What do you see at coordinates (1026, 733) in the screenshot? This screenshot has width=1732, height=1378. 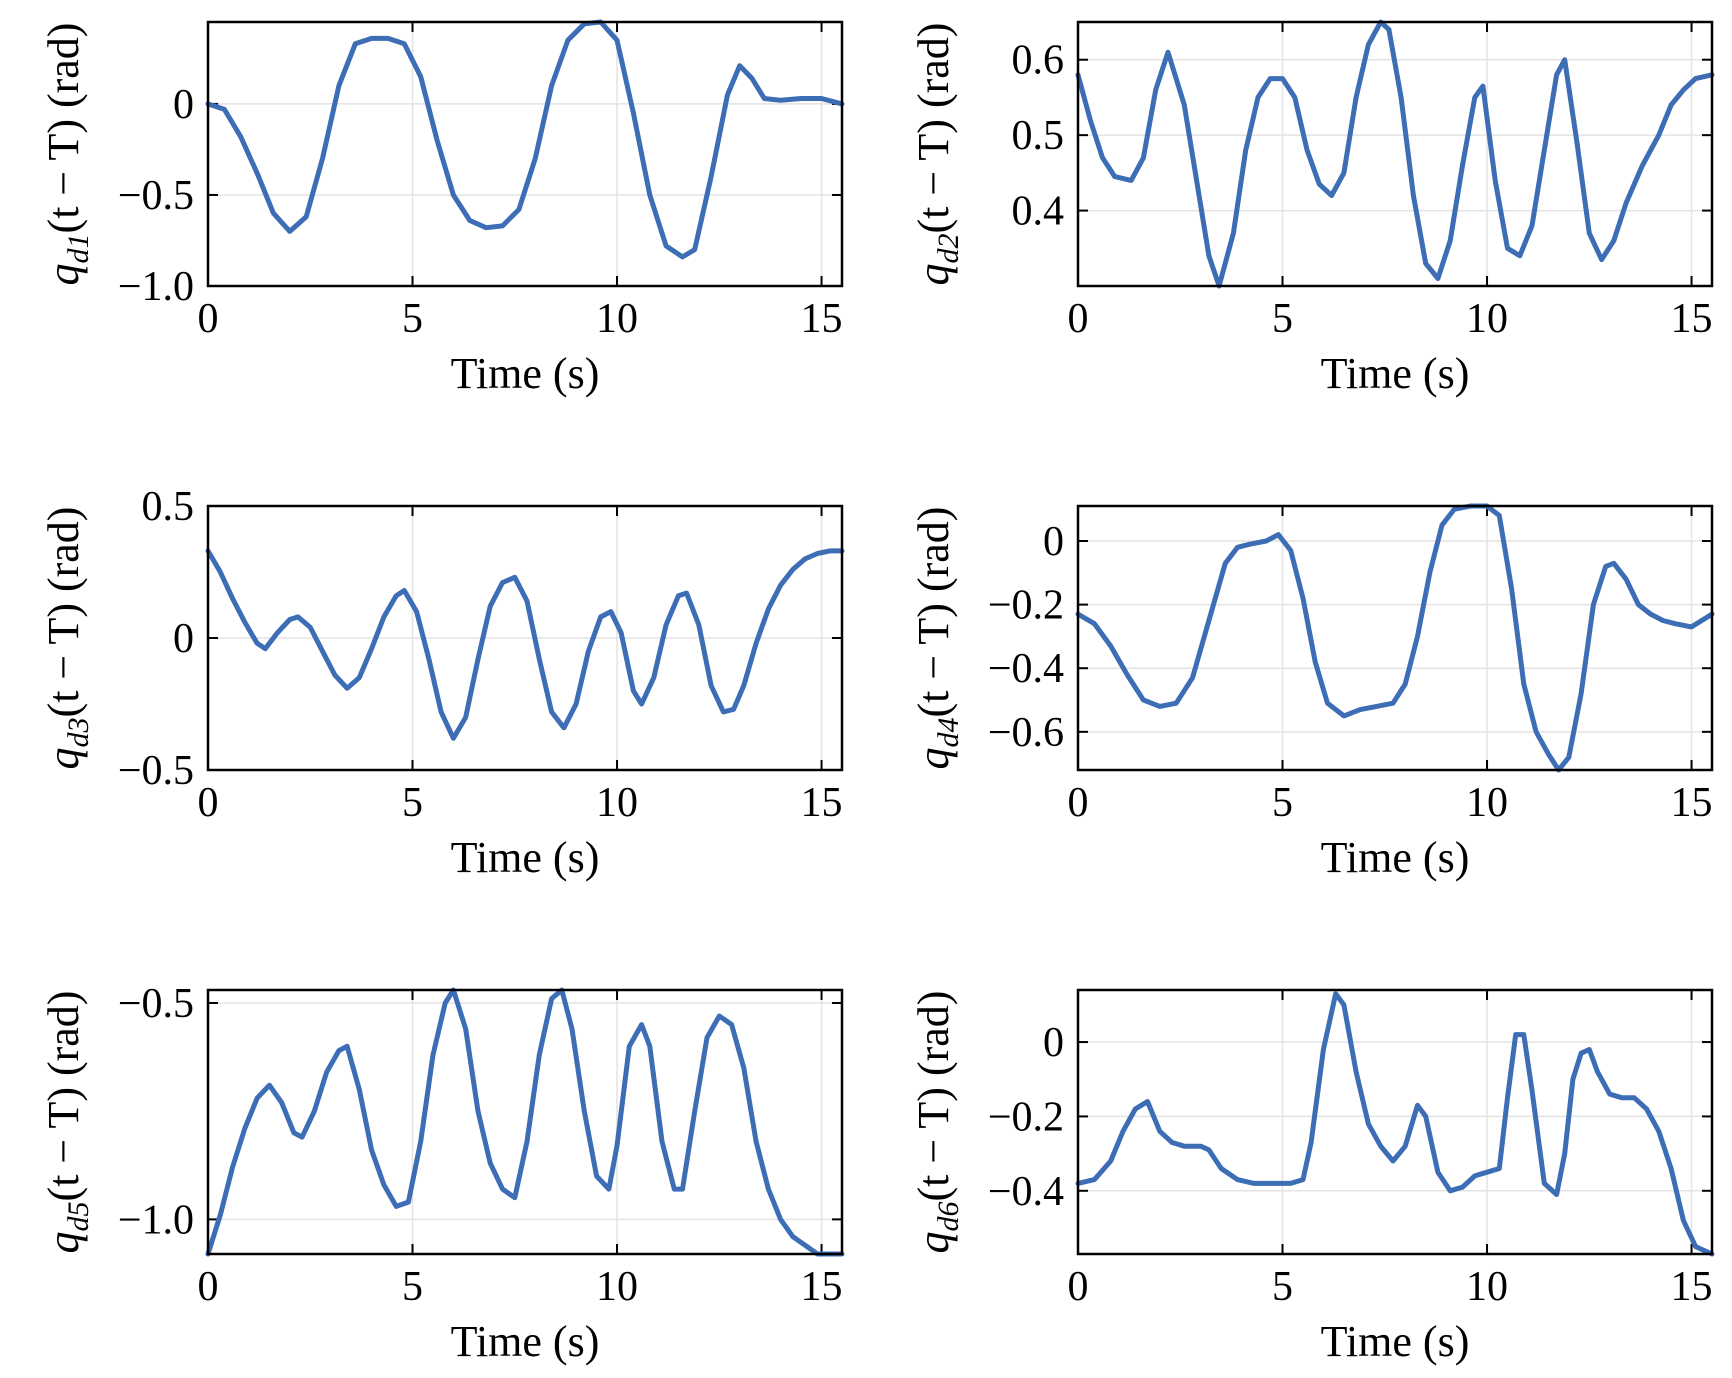 I see `y-tick-label: −0.6` at bounding box center [1026, 733].